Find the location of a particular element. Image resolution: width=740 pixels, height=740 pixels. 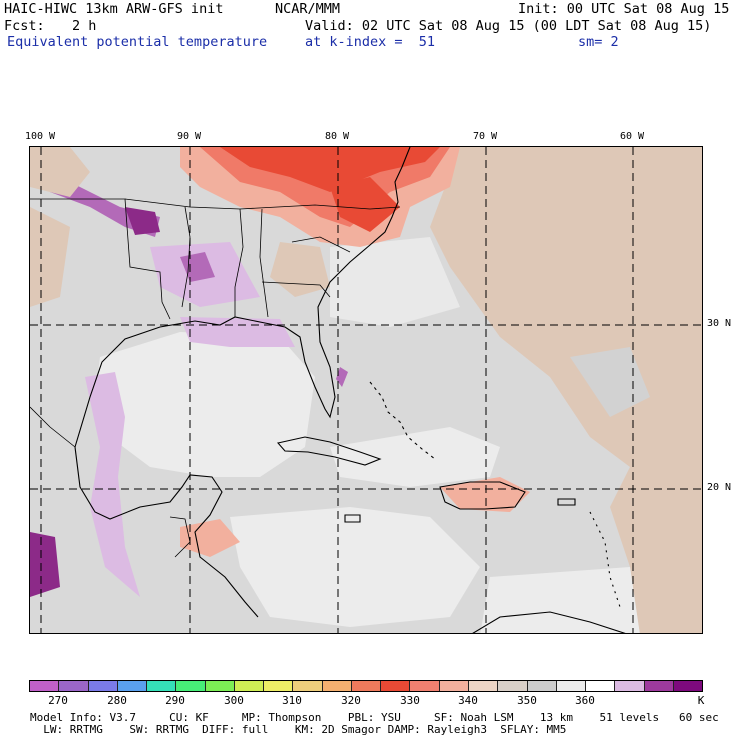

gulf-light-region is located at coordinates (205, 404).